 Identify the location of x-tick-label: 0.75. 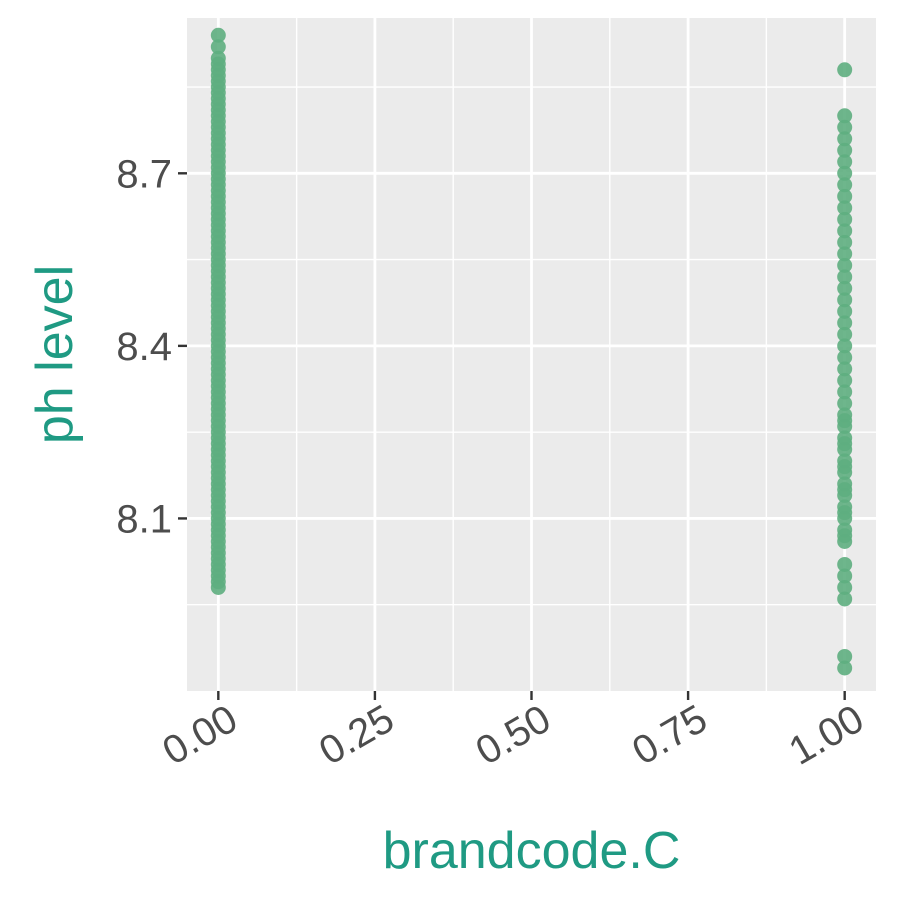
(669, 735).